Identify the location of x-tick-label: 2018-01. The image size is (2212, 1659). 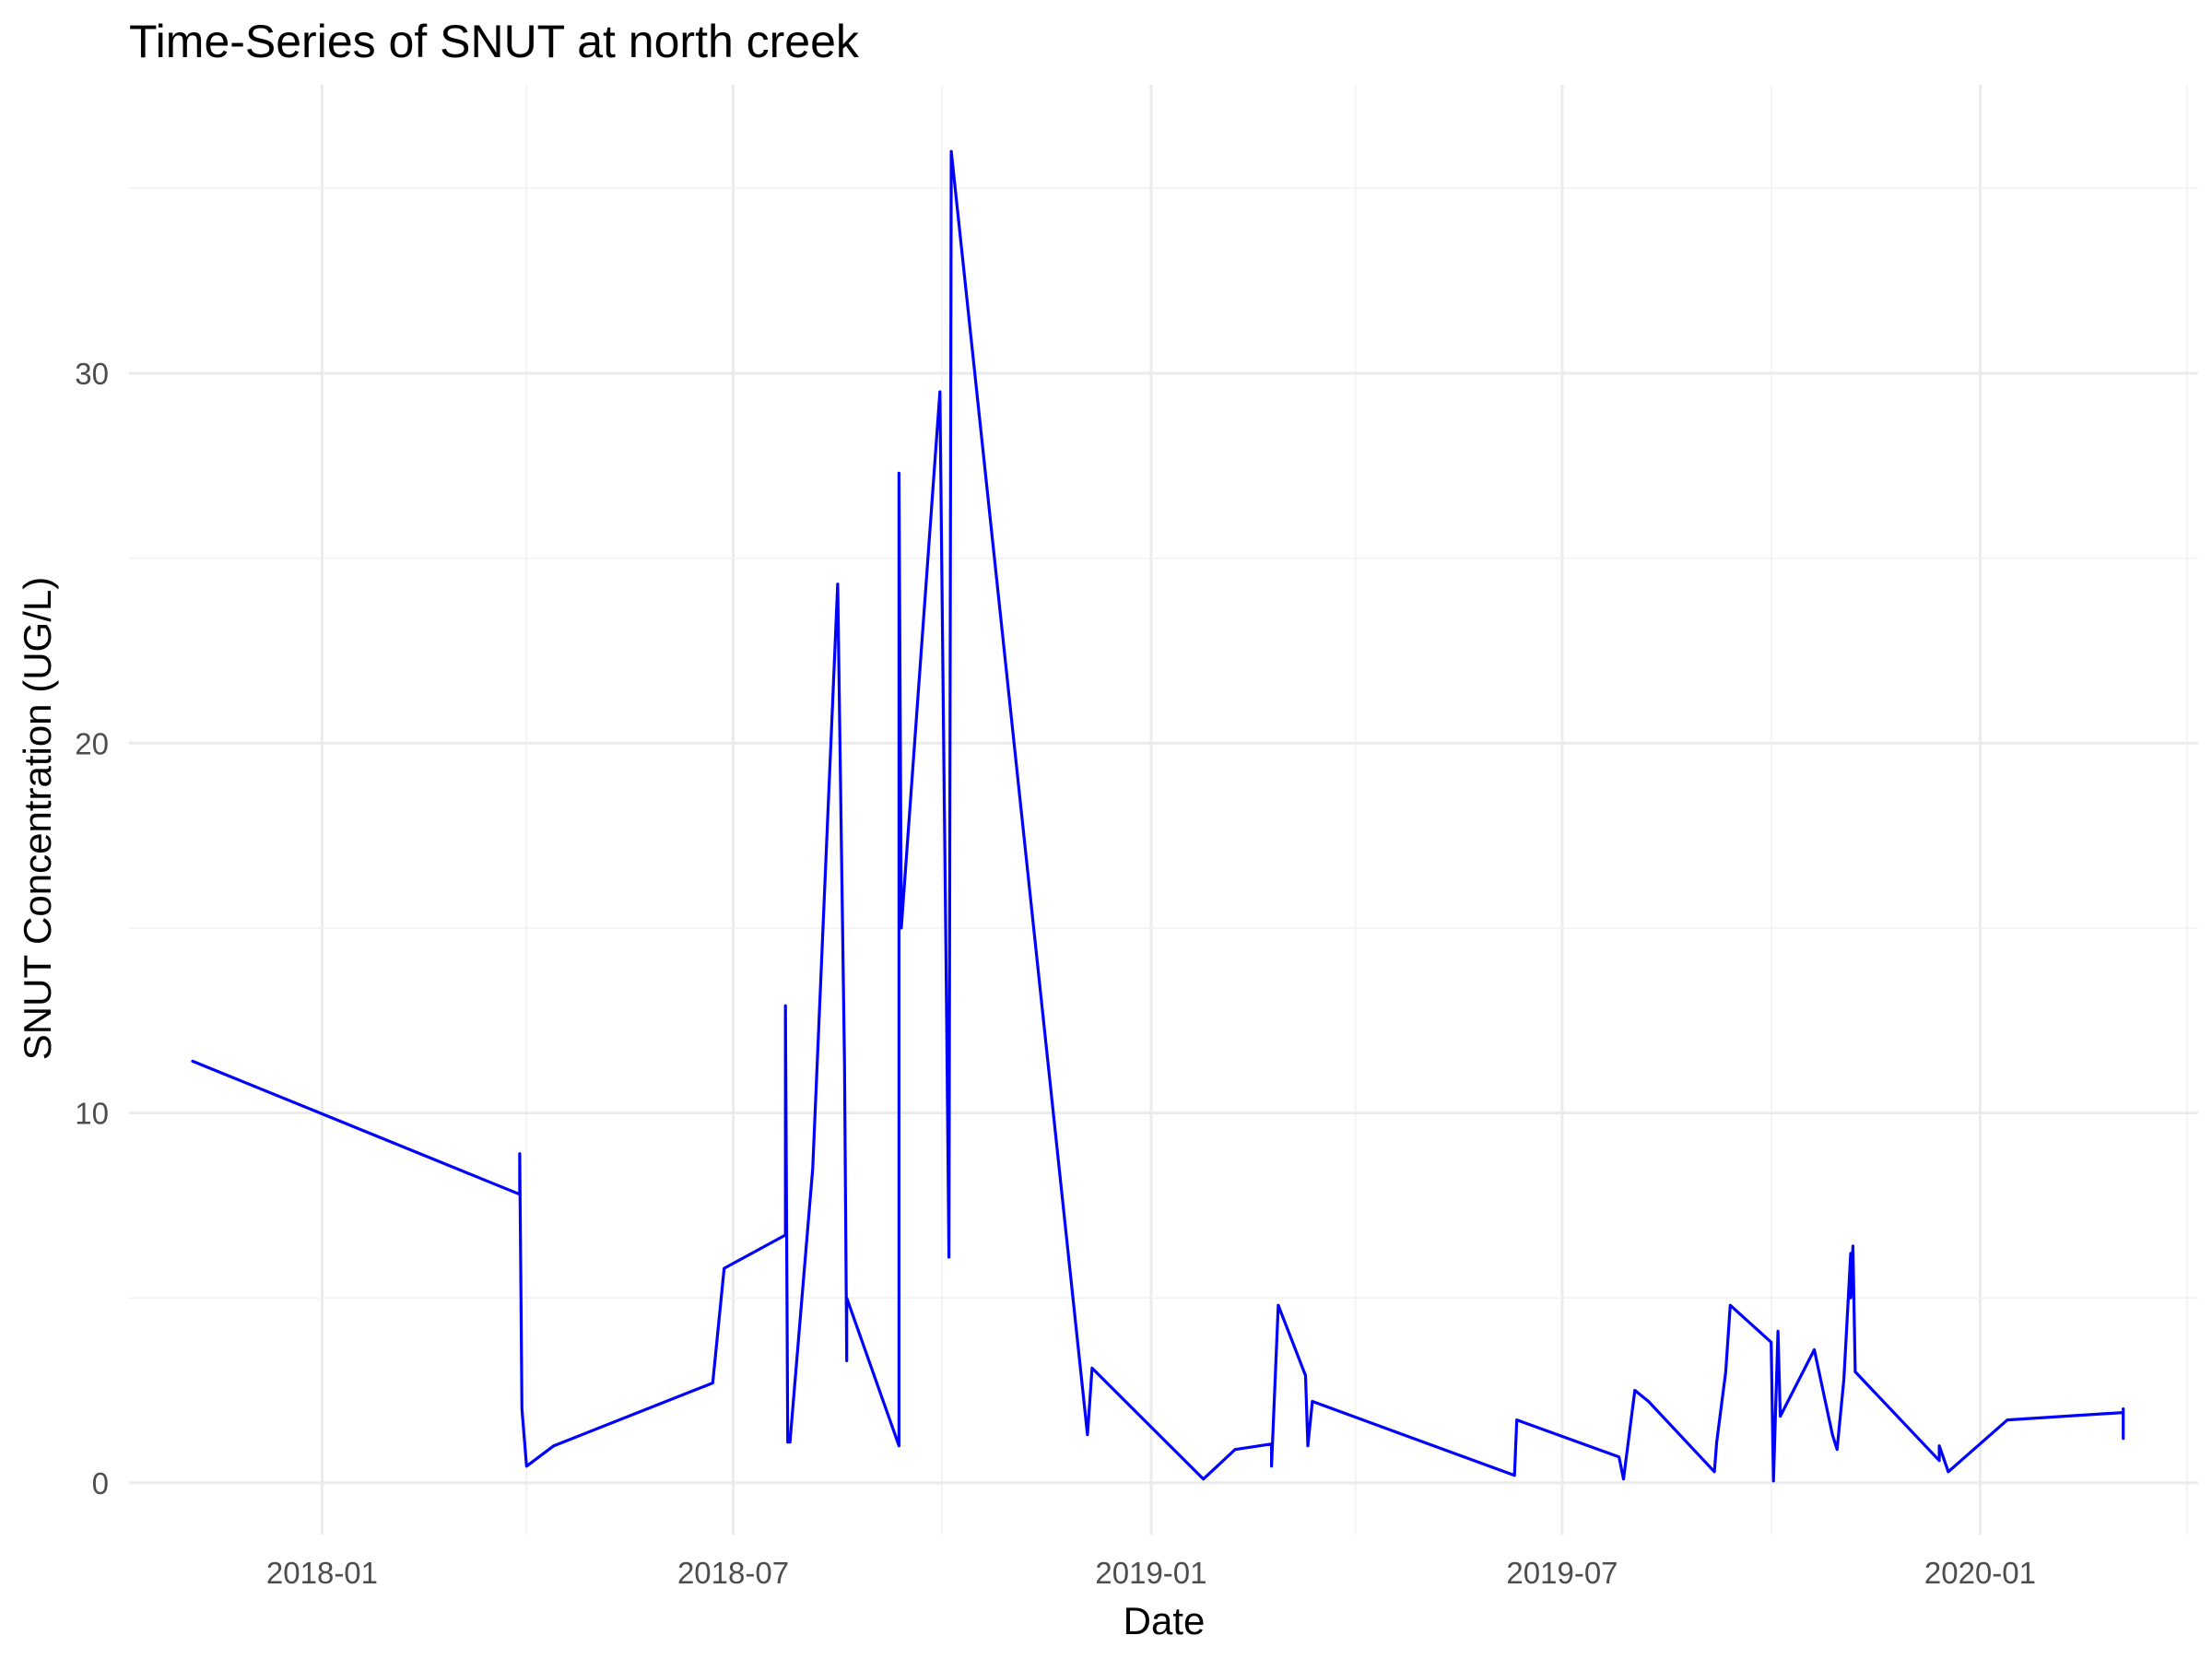
(322, 1573).